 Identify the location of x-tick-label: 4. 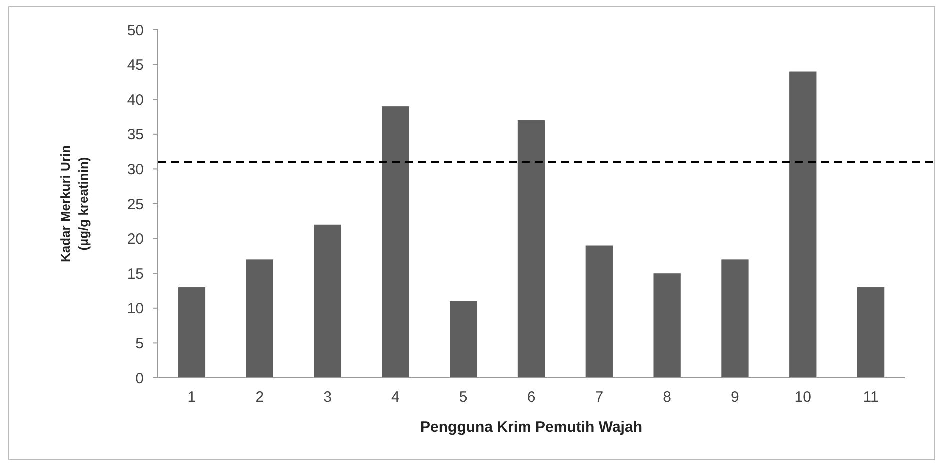
(396, 397).